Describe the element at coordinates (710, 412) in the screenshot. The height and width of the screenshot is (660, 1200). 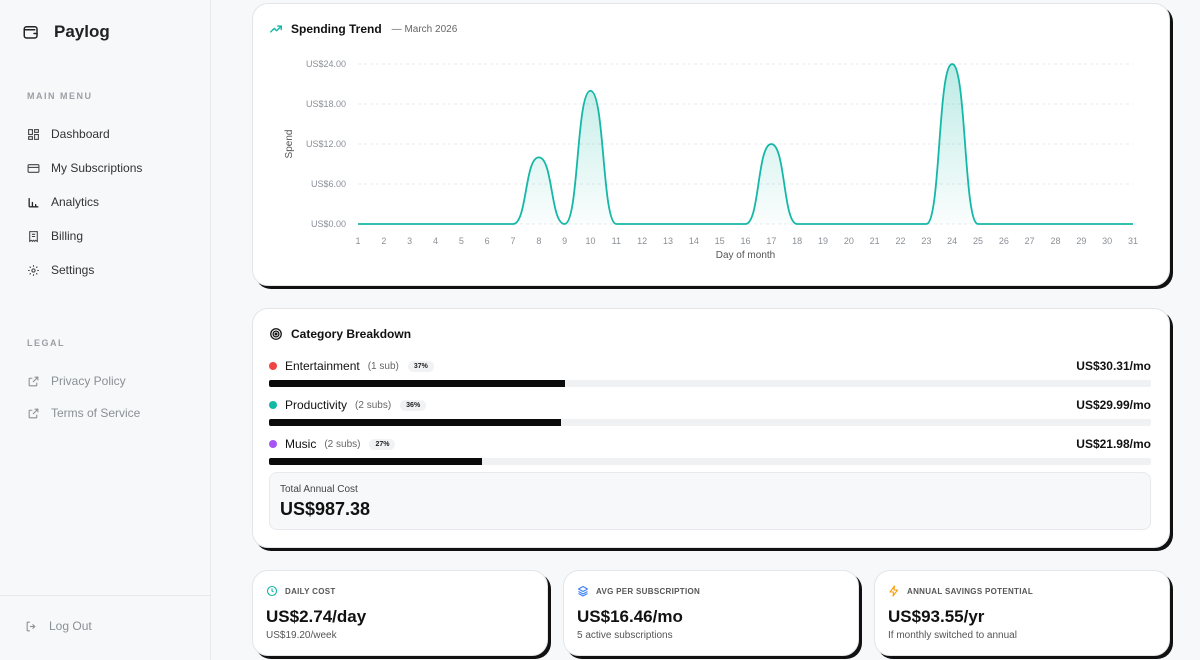
I see `category-row-productivity: Productivity (2 subs) 36% US$29.99/mo` at that location.